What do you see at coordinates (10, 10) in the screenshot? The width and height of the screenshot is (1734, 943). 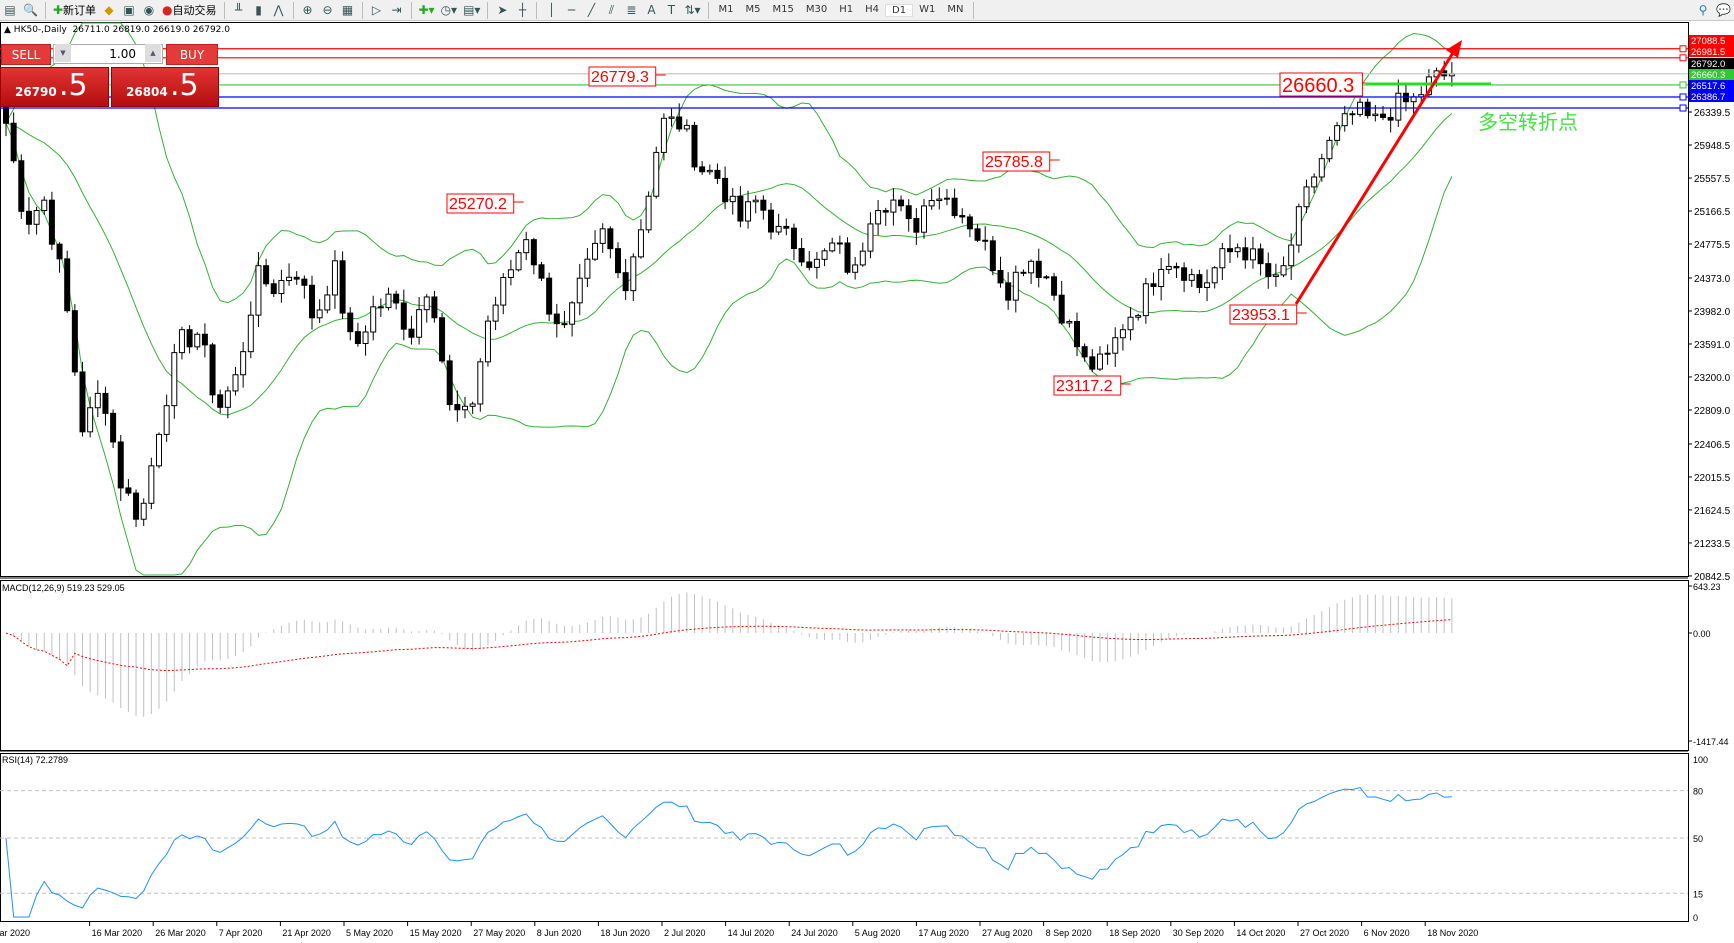 I see `menu-icon: ▤` at bounding box center [10, 10].